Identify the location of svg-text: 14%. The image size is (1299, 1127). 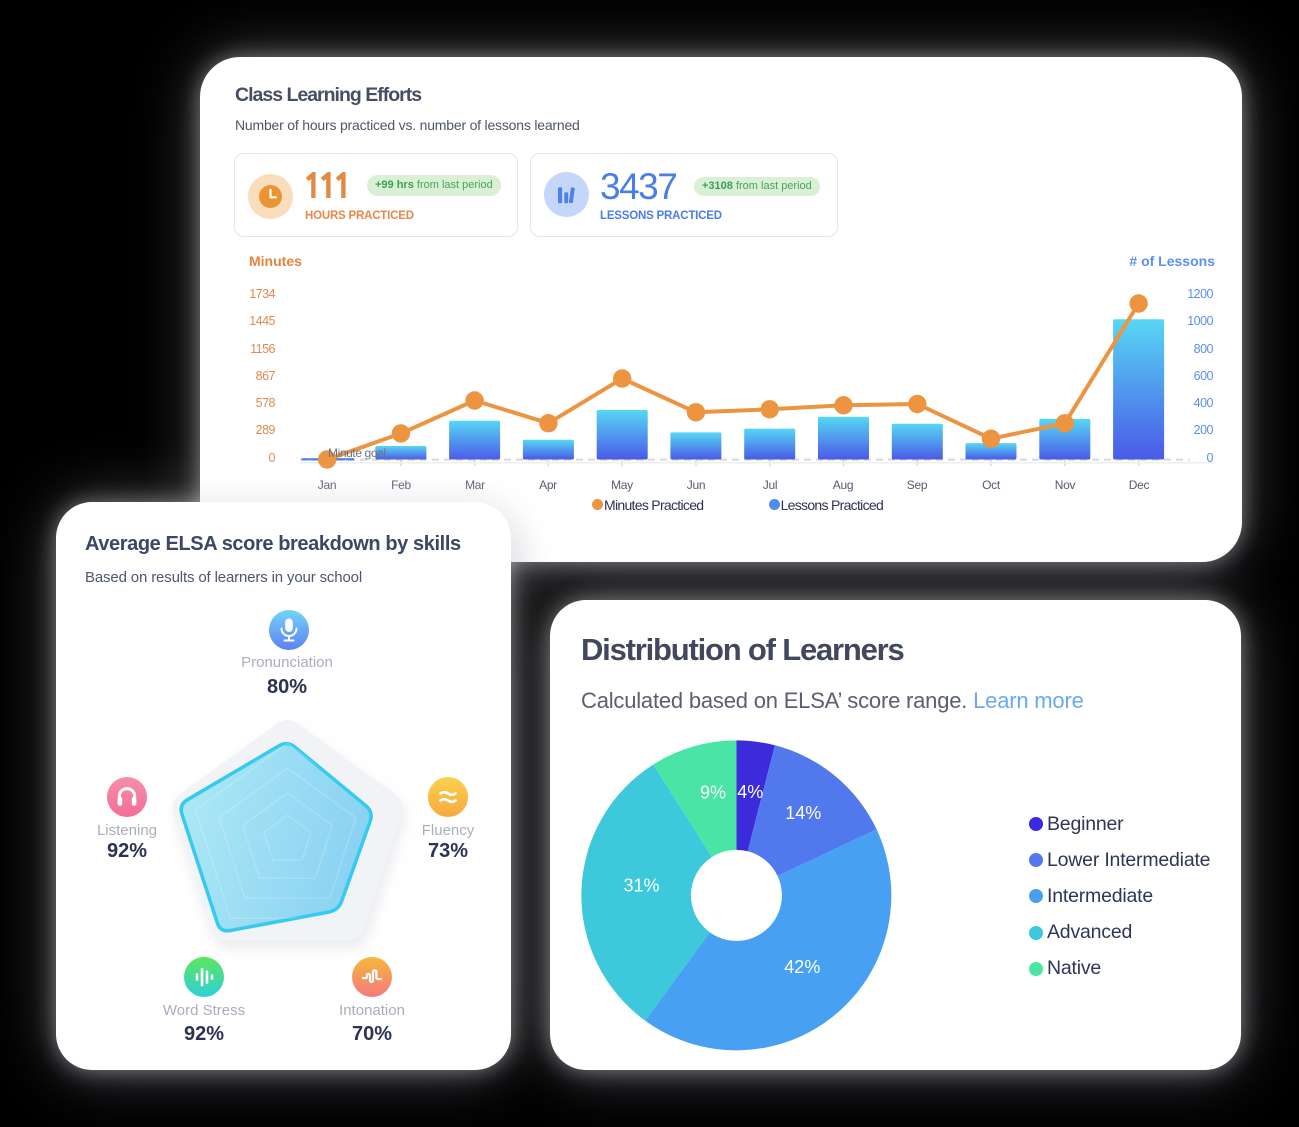
(803, 813).